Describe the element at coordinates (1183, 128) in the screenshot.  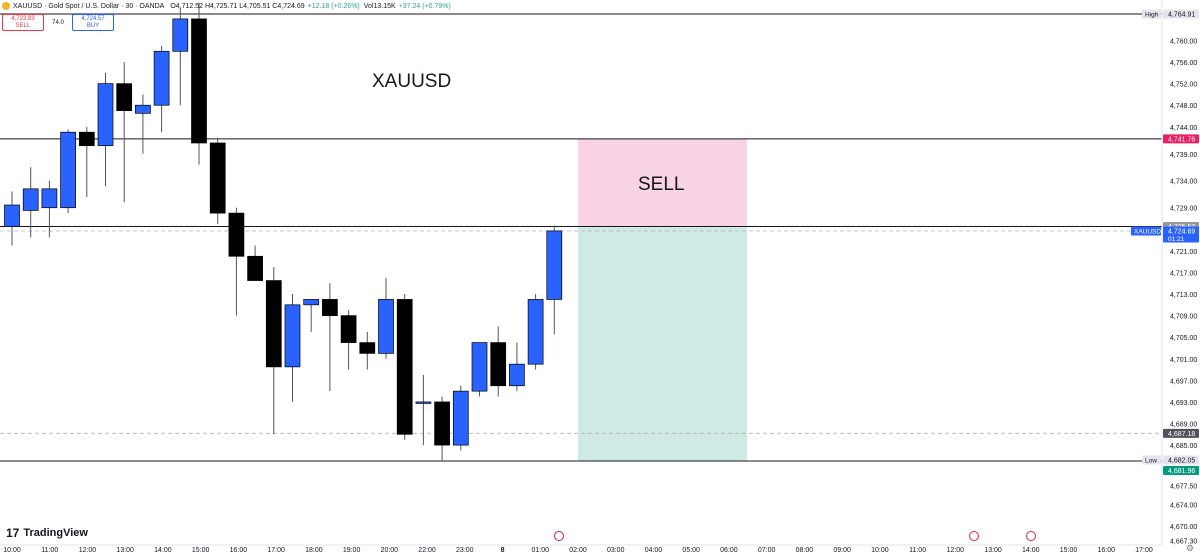
I see `price-tick-label: 4,744.00` at that location.